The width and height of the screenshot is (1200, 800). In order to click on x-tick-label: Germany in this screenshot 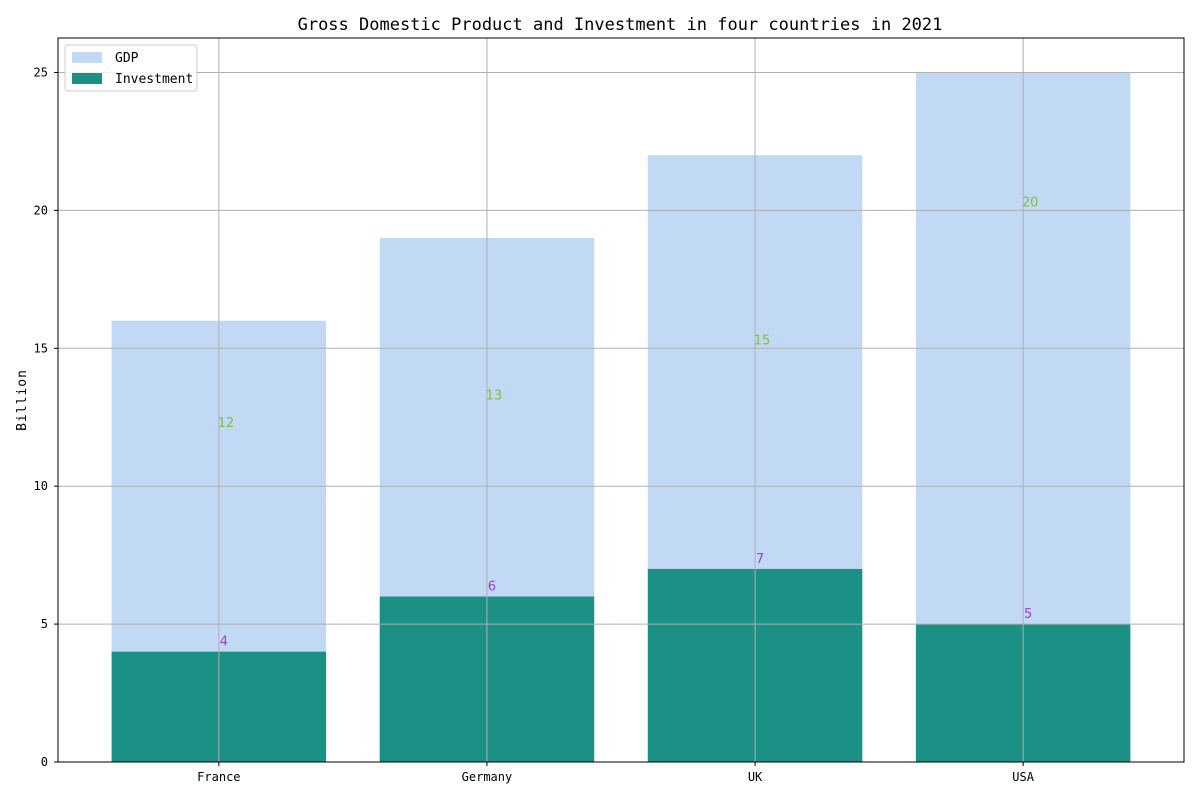, I will do `click(487, 777)`.